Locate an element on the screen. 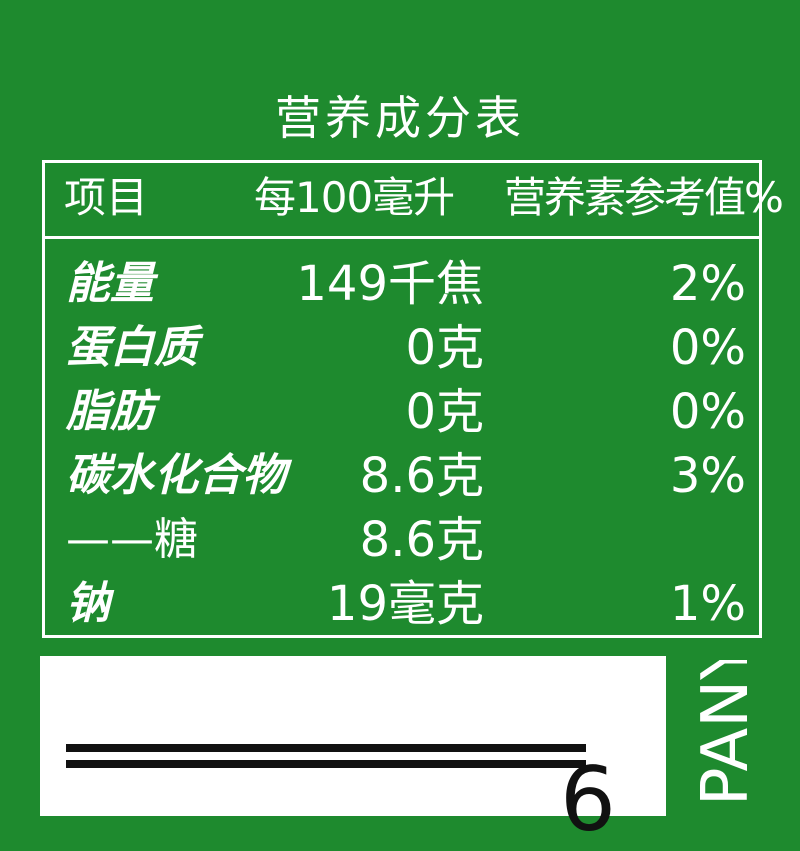 The image size is (800, 851). black-bar-top is located at coordinates (326, 748).